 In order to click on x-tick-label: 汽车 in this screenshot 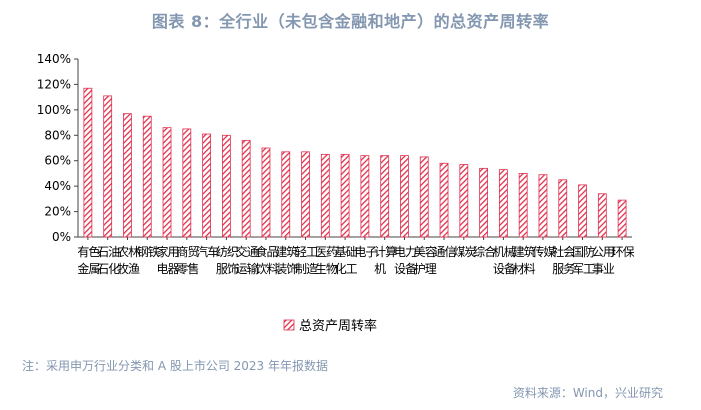, I will do `click(207, 251)`.